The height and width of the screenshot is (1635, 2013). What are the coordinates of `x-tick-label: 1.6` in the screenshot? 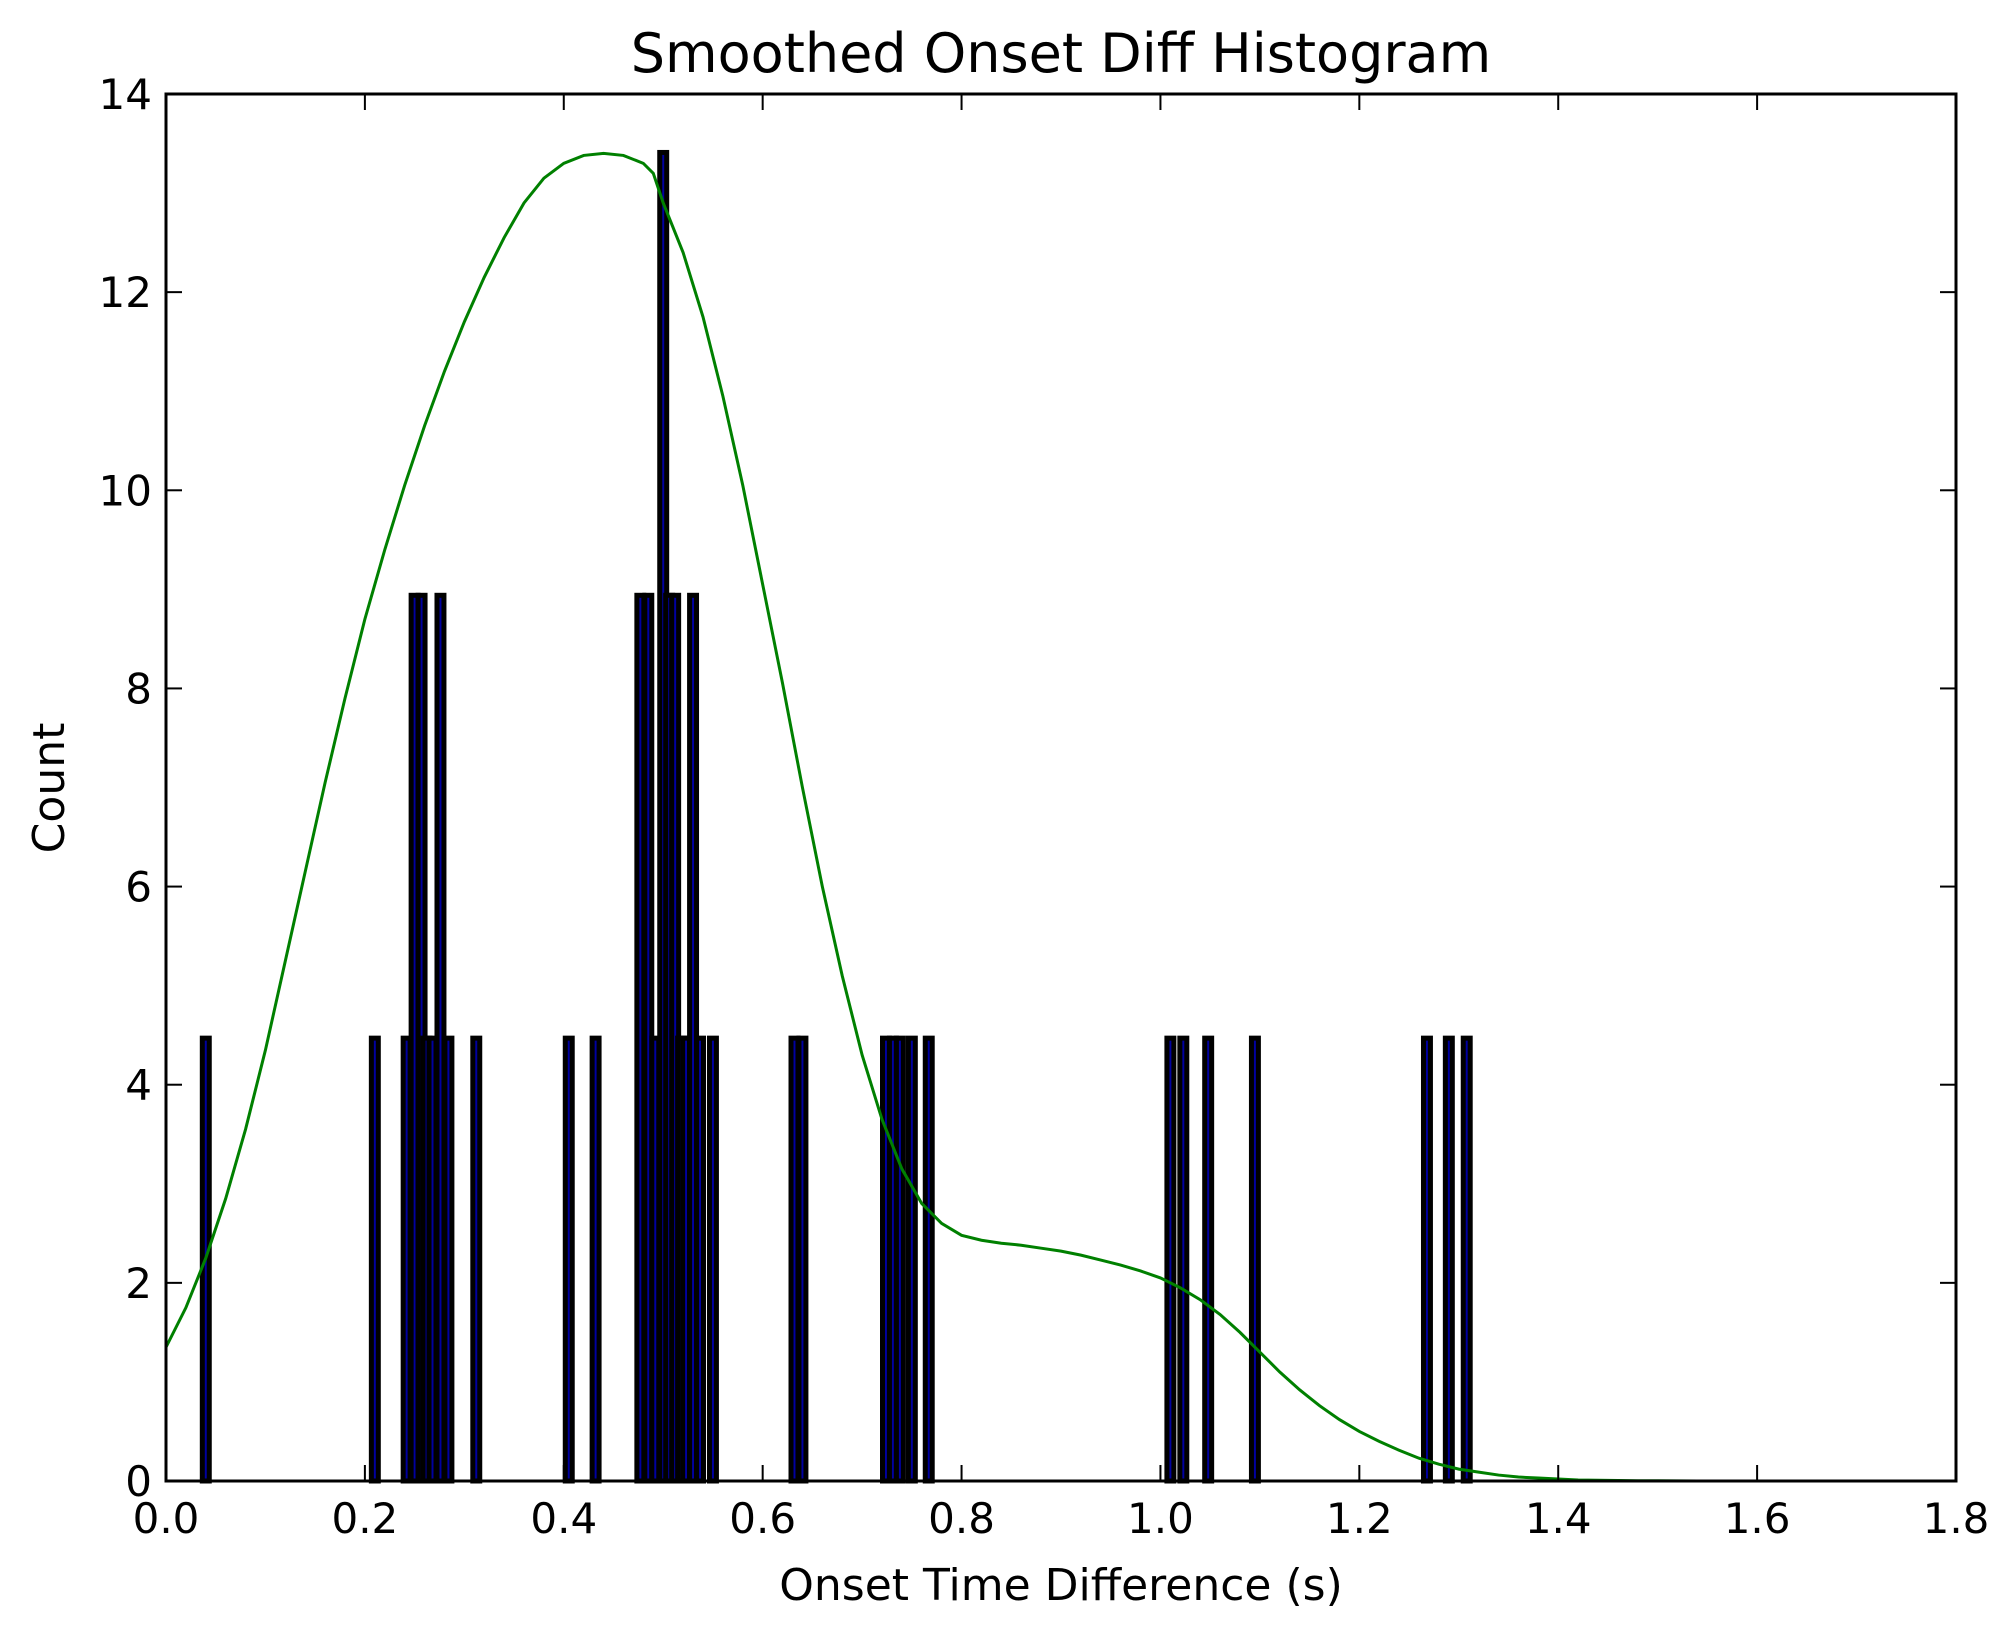 It's located at (1757, 1518).